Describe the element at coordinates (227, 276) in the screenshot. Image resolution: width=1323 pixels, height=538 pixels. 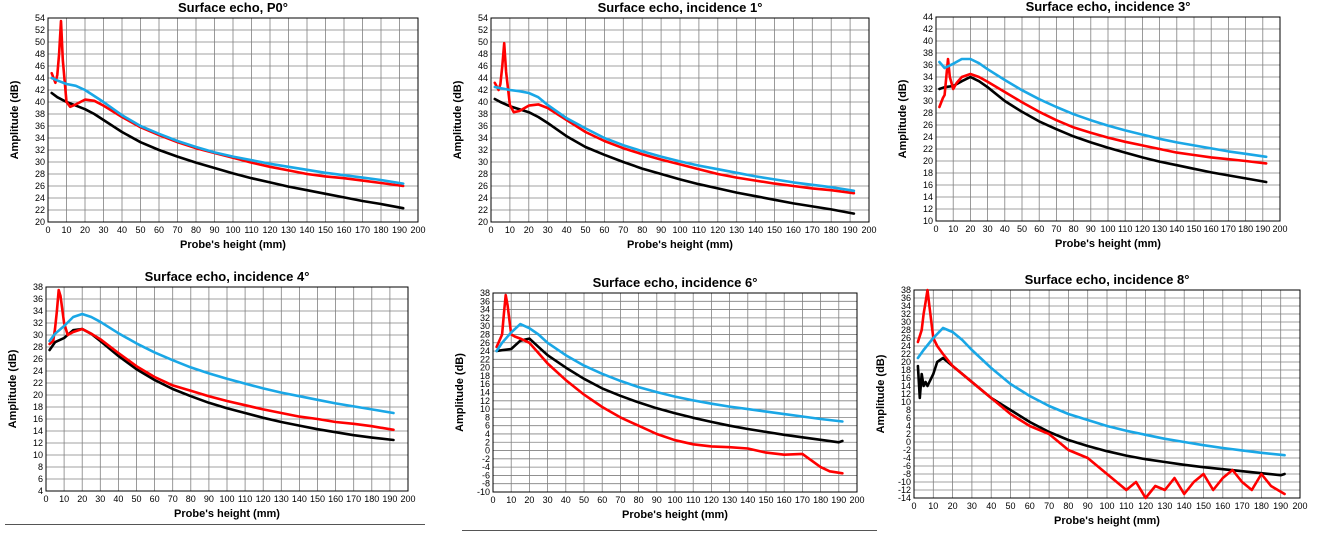
I see `chart-title: Surface echo, incidence 4°` at that location.